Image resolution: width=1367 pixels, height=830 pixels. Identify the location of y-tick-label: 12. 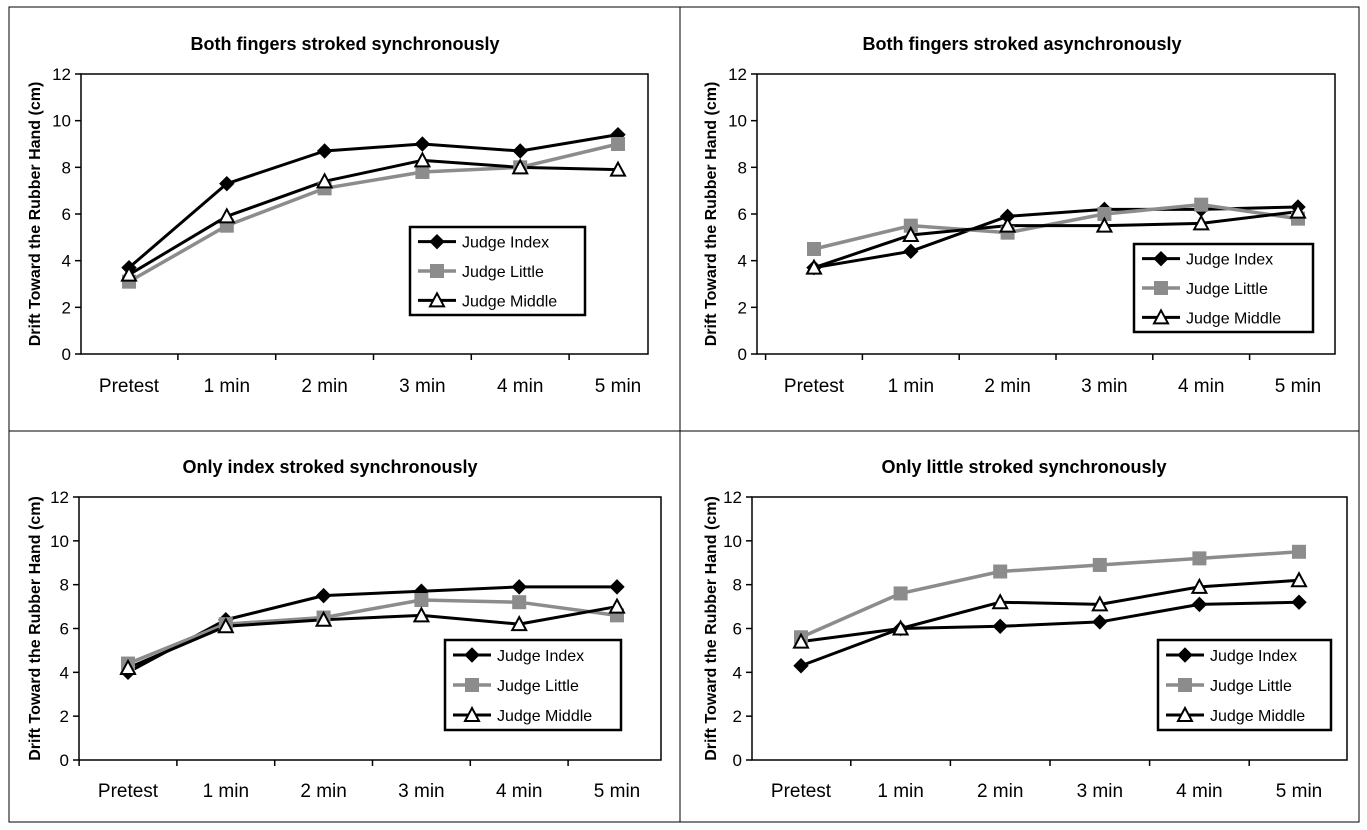
(732, 497).